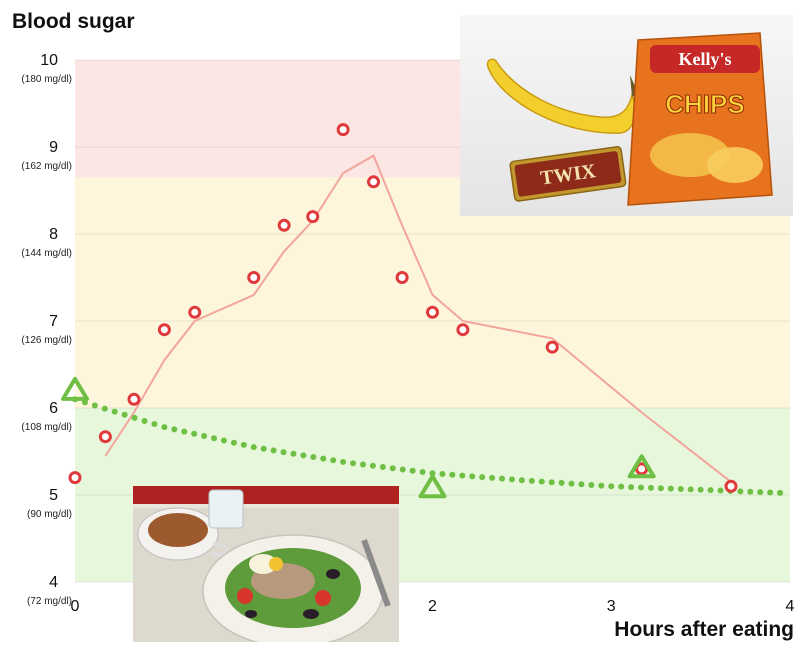 The image size is (800, 662). I want to click on y-tick-sublabel: (162 mg/dl), so click(46, 166).